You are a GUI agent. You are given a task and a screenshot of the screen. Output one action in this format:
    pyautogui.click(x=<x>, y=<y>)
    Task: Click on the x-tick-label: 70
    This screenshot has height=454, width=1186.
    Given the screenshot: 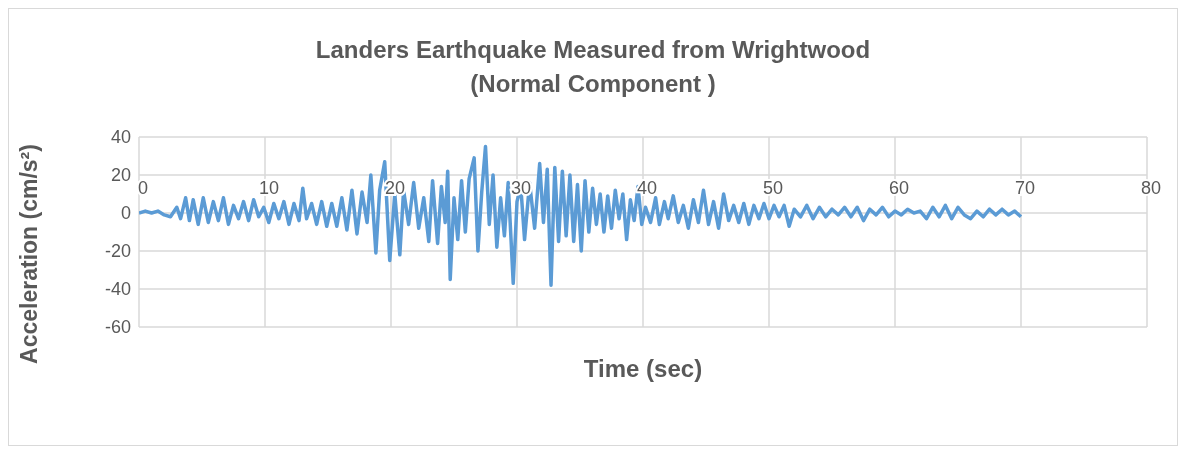 What is the action you would take?
    pyautogui.click(x=1025, y=187)
    